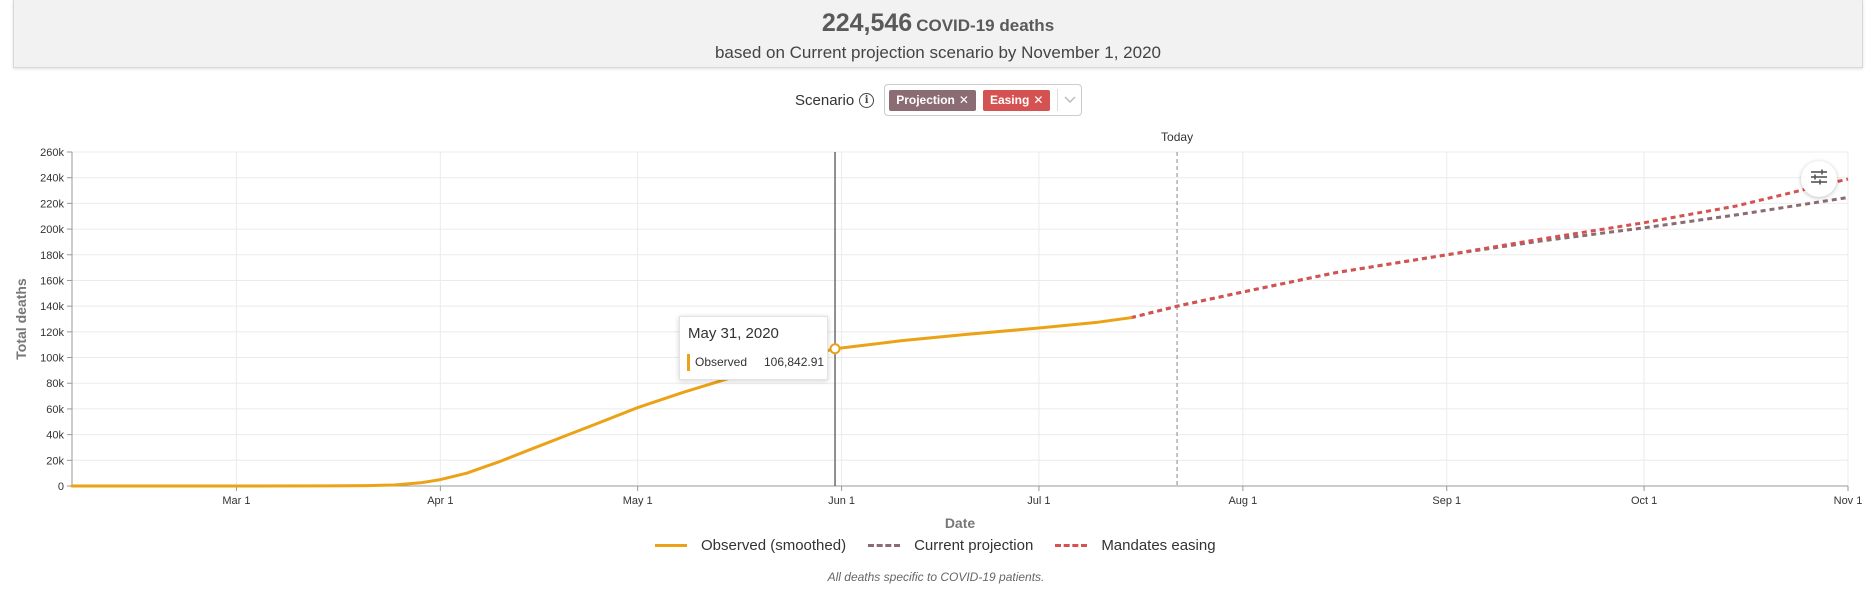  What do you see at coordinates (835, 349) in the screenshot?
I see `hover-point` at bounding box center [835, 349].